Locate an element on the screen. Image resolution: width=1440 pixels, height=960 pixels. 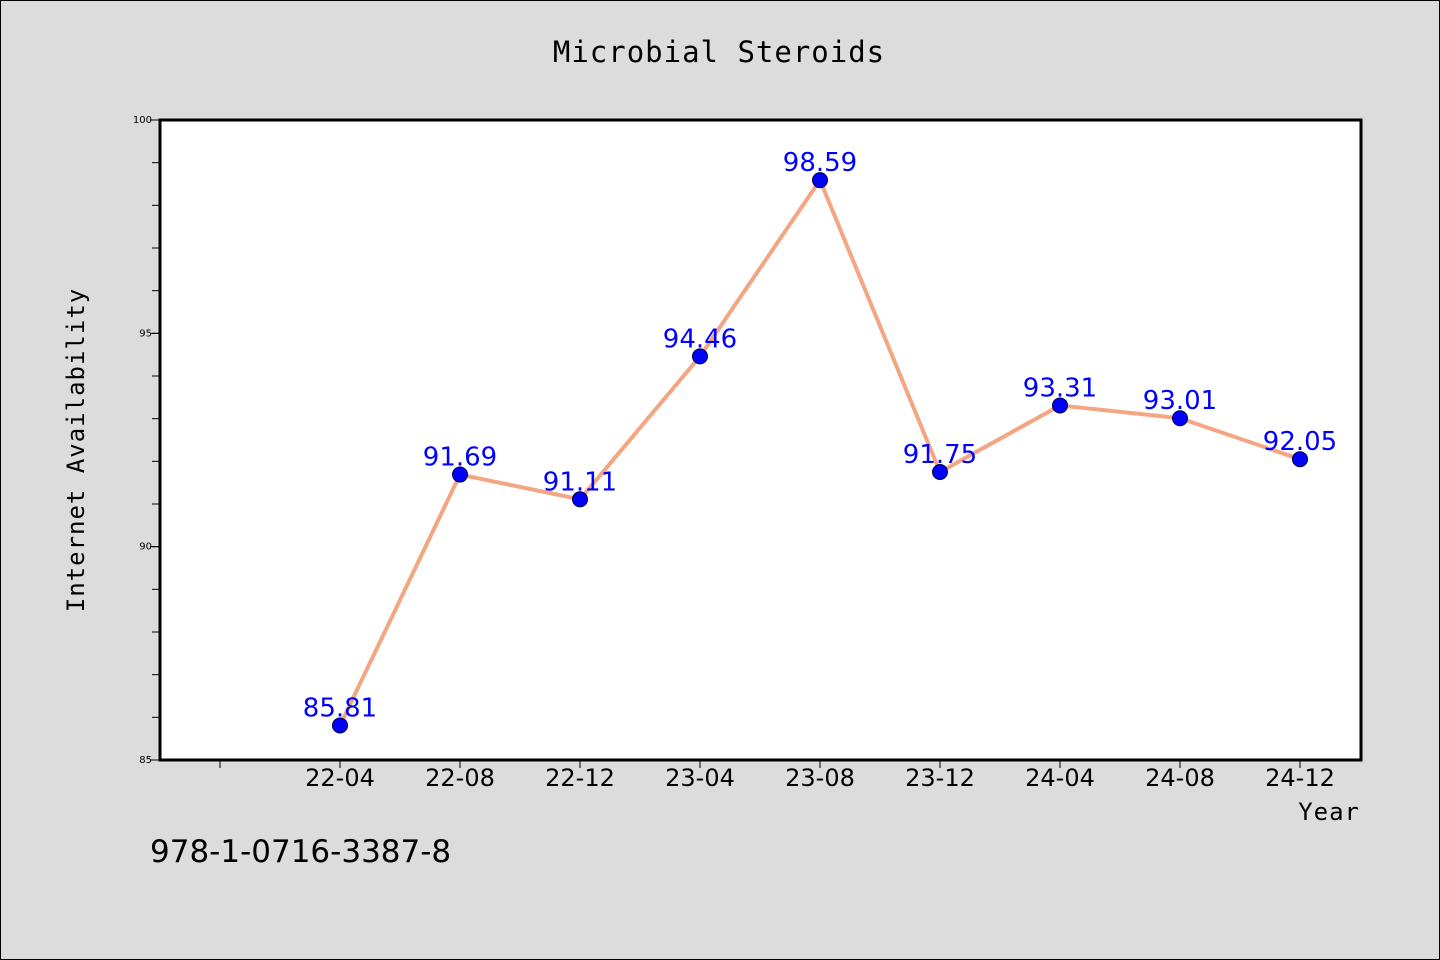
data-label: 85.81 is located at coordinates (340, 708).